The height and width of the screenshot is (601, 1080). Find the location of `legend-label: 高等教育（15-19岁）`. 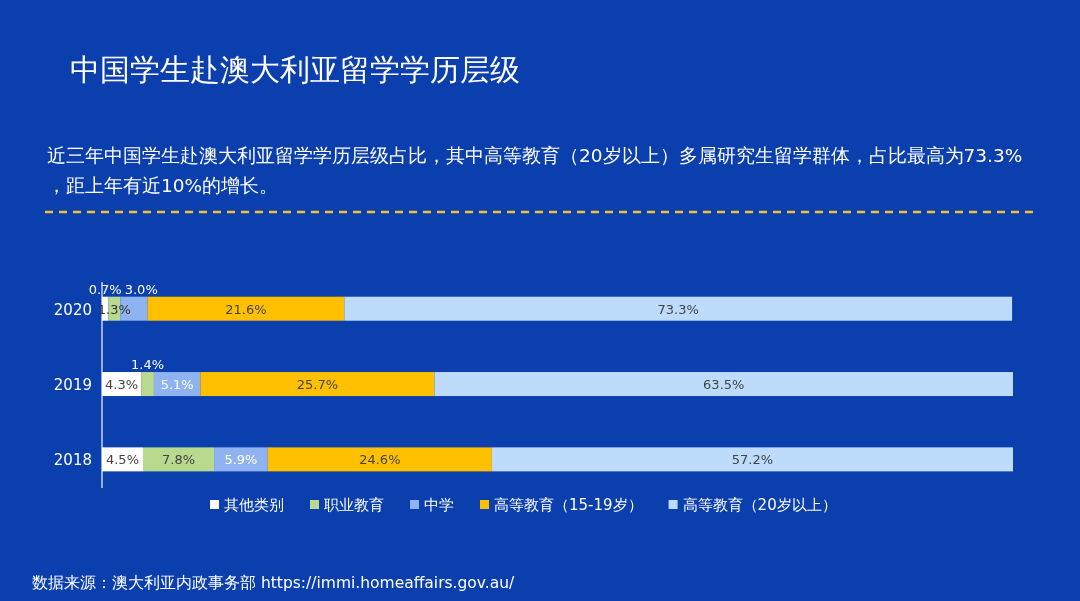

legend-label: 高等教育（15-19岁） is located at coordinates (568, 505).